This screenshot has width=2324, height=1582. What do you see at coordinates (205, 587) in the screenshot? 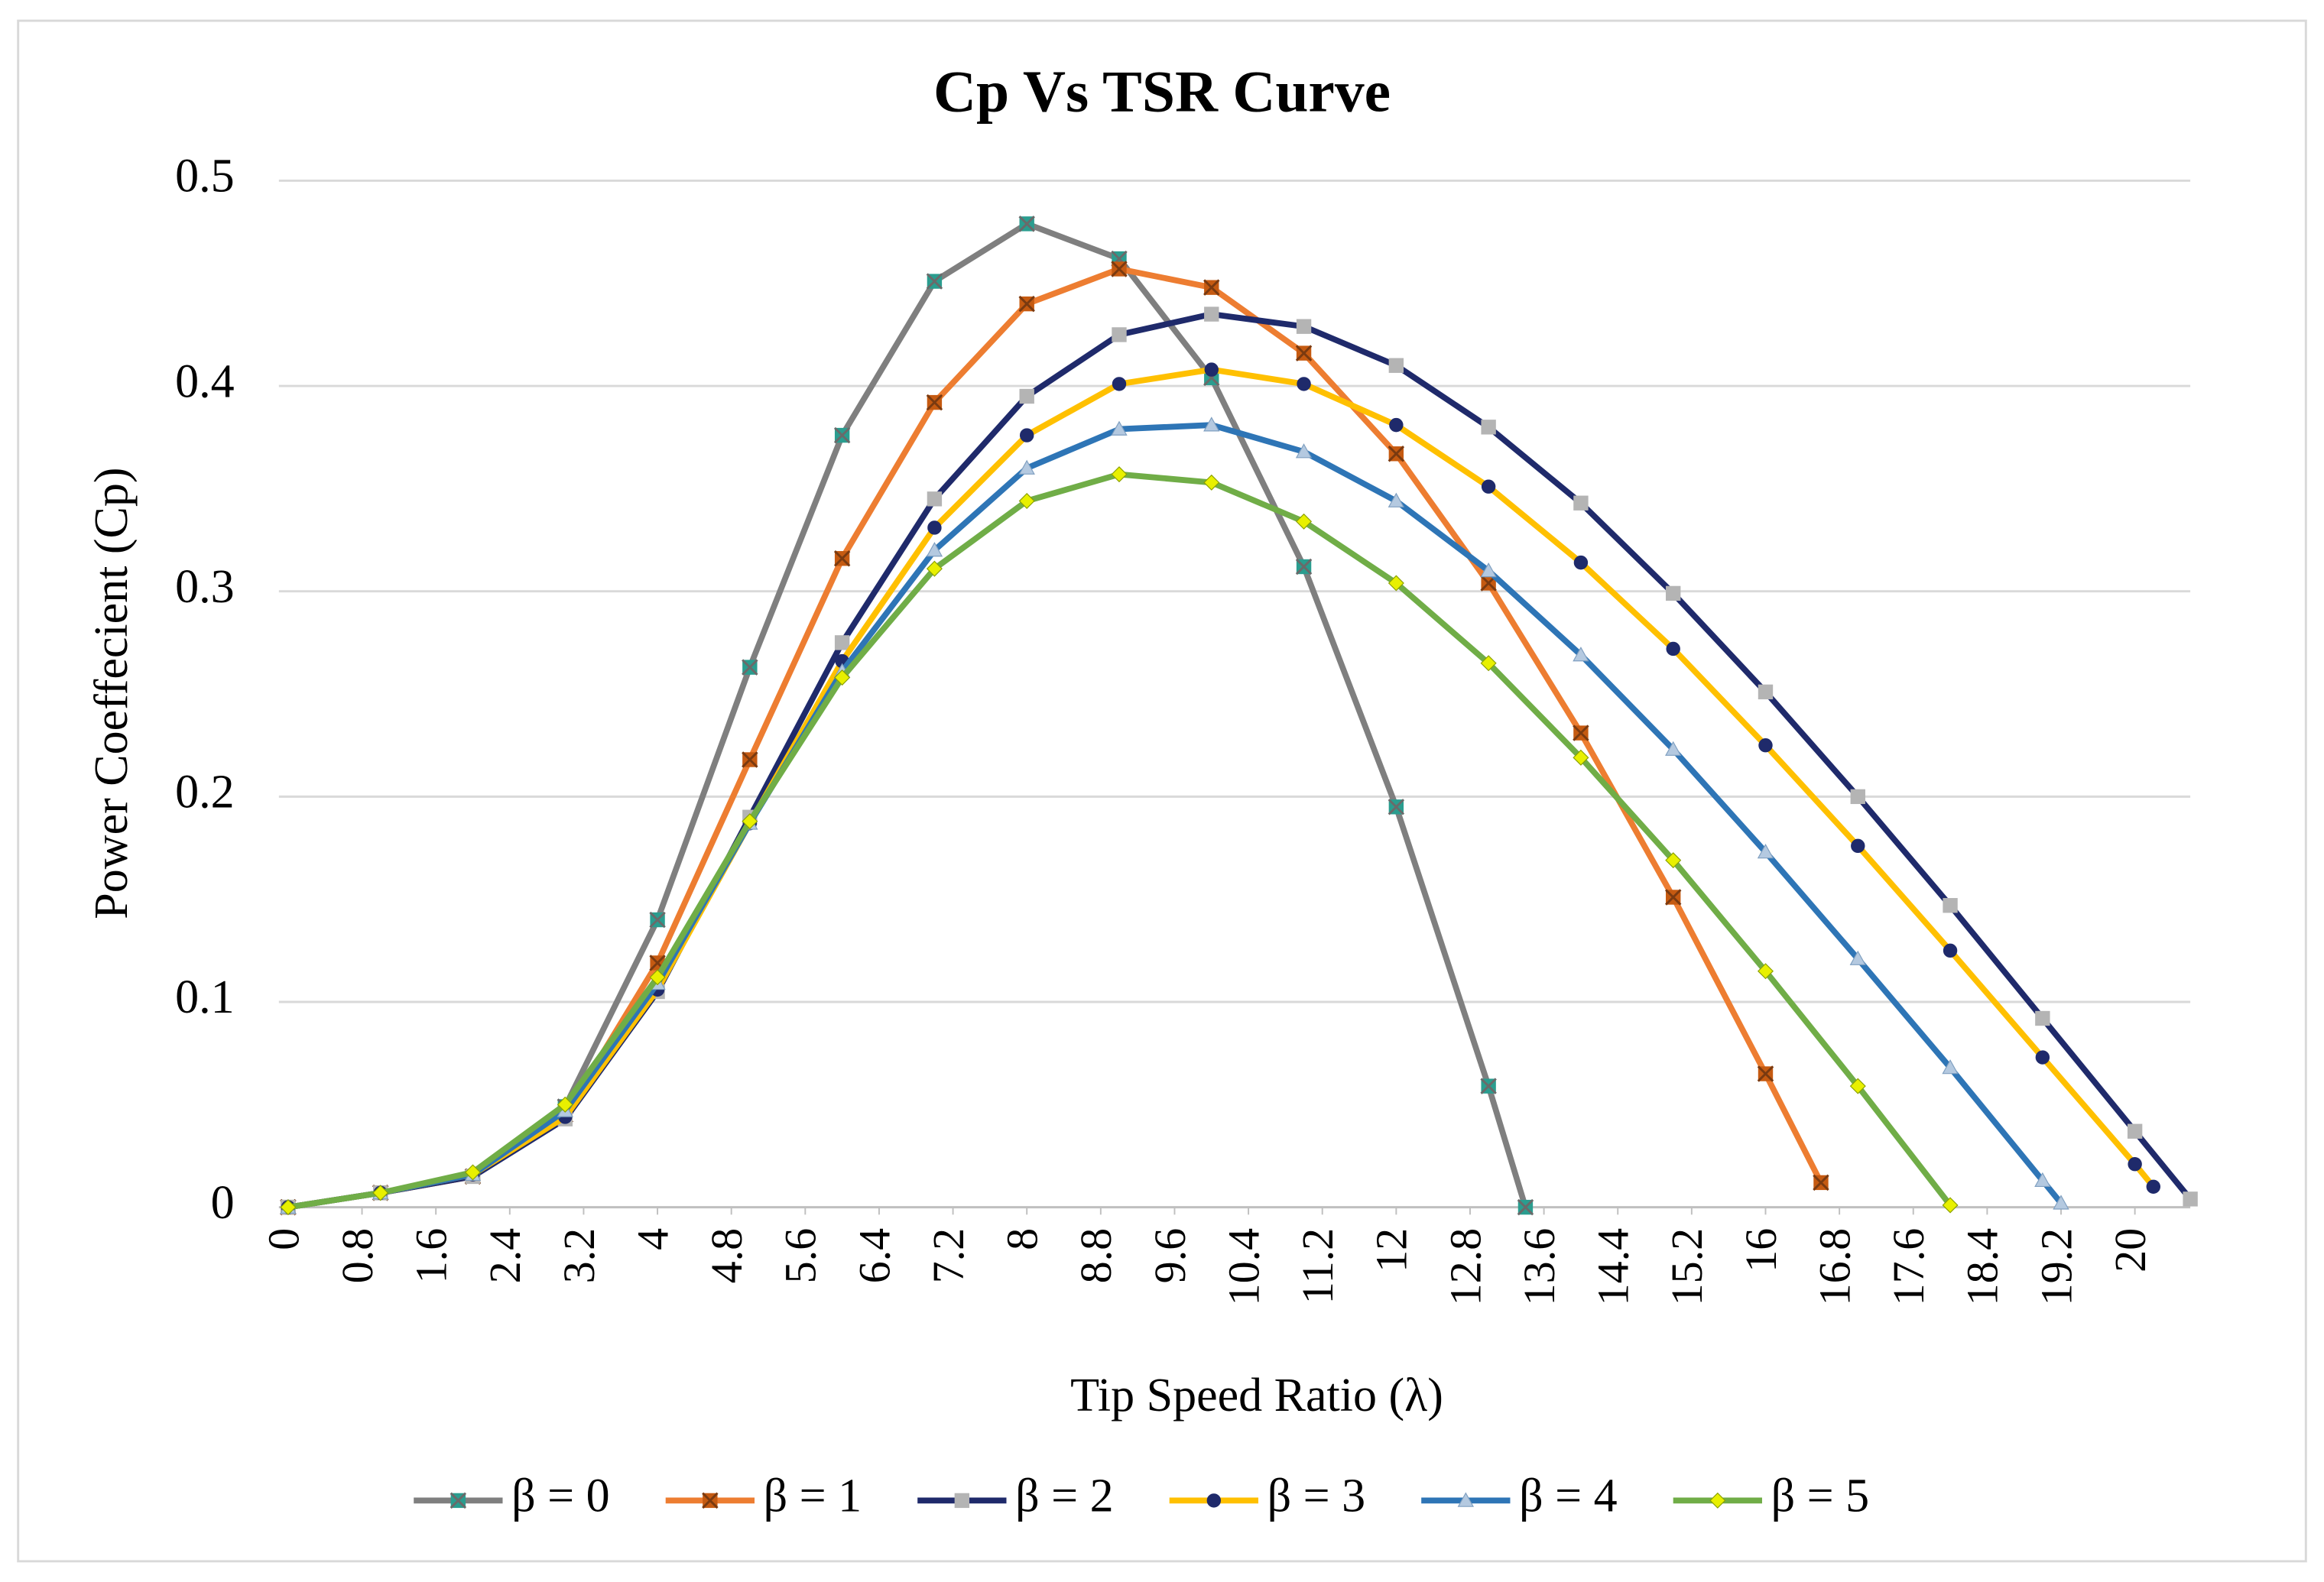
I see `y-tick-label: 0.3` at bounding box center [205, 587].